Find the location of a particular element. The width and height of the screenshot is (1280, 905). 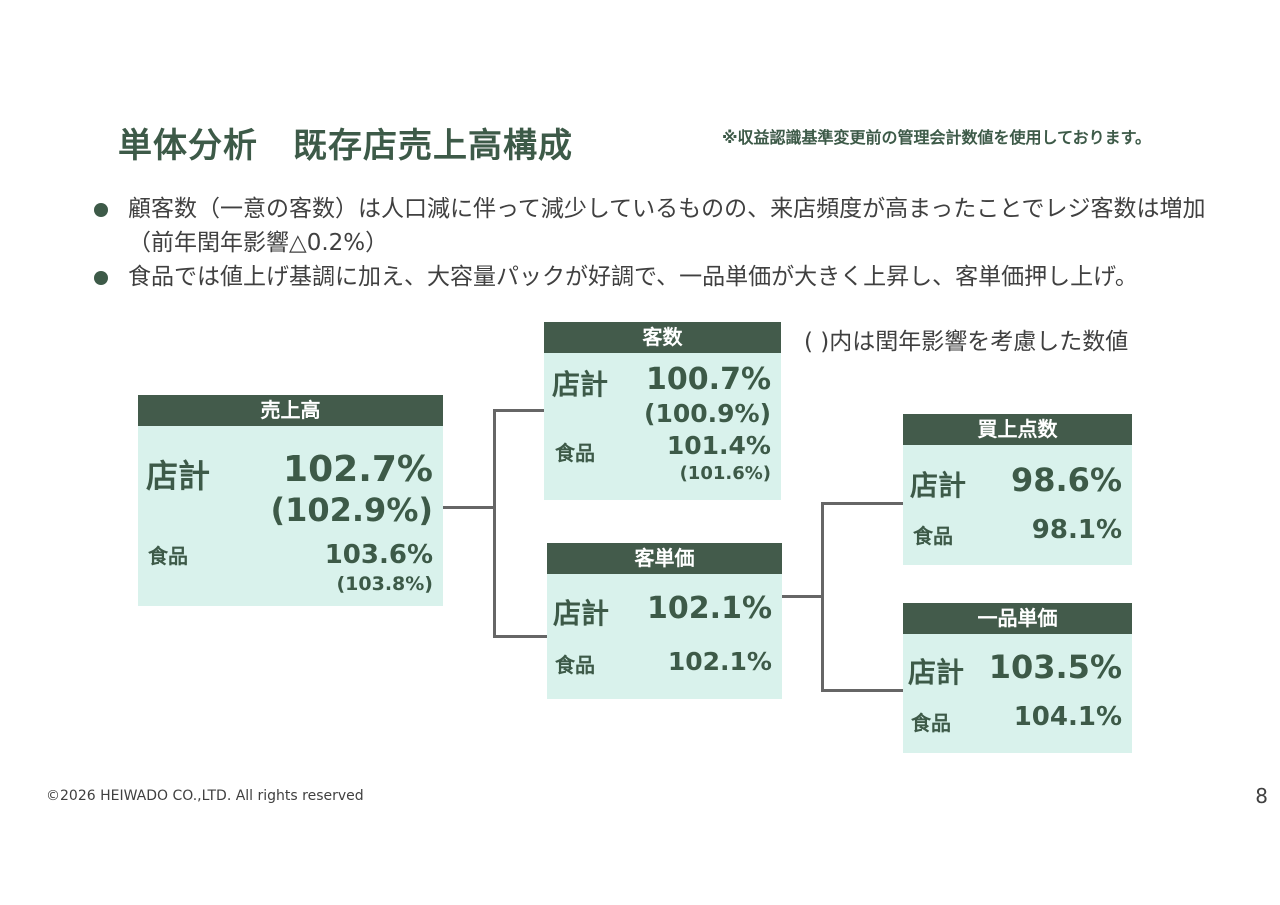

items-food-value: 98.1% is located at coordinates (1076, 530).